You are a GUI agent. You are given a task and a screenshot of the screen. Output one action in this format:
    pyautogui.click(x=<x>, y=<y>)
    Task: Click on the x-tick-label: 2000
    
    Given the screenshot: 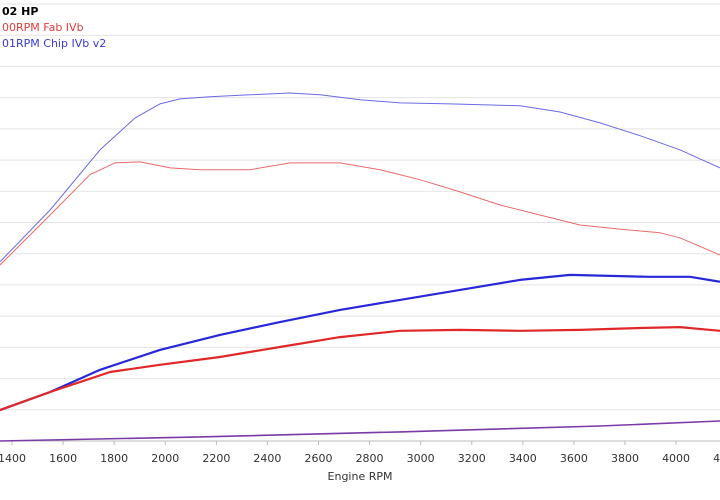 What is the action you would take?
    pyautogui.click(x=165, y=458)
    